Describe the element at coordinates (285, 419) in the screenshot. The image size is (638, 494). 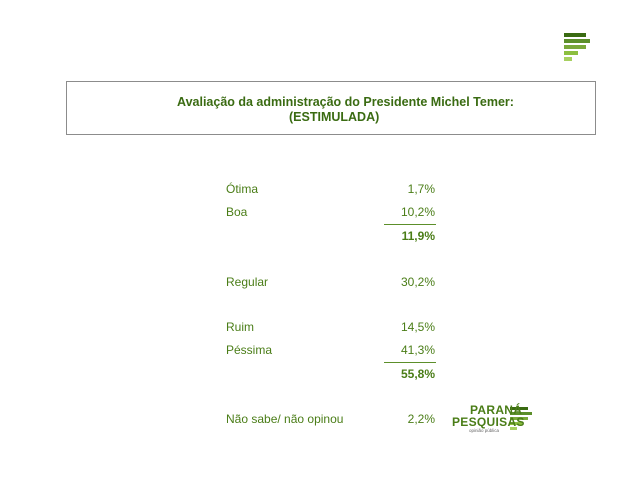
I see `row-label-nao-sabe: Não sabe/ não opinou` at that location.